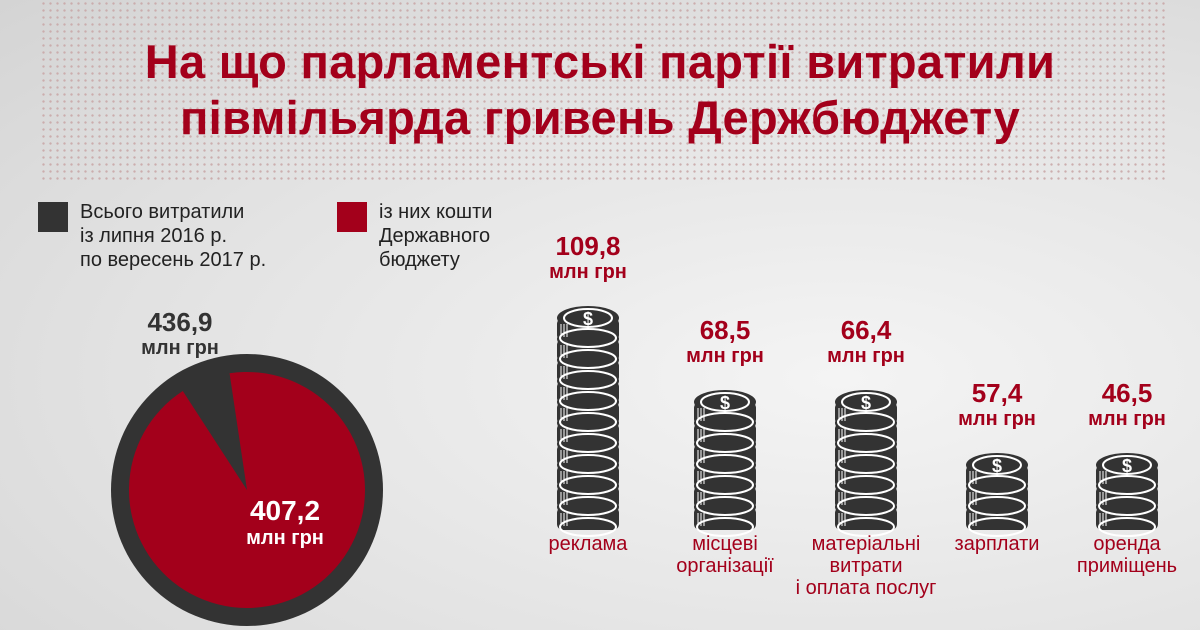 The height and width of the screenshot is (630, 1200). I want to click on legend-state-budget: із них кошти Державного бюджету, so click(414, 236).